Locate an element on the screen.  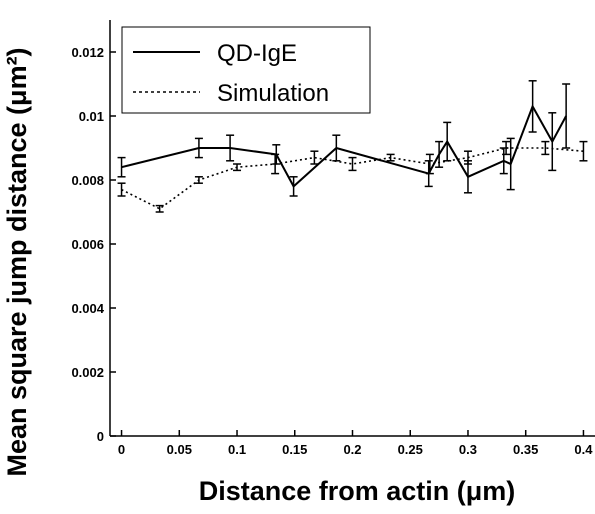
x-tick-label: 0.1 is located at coordinates (237, 449).